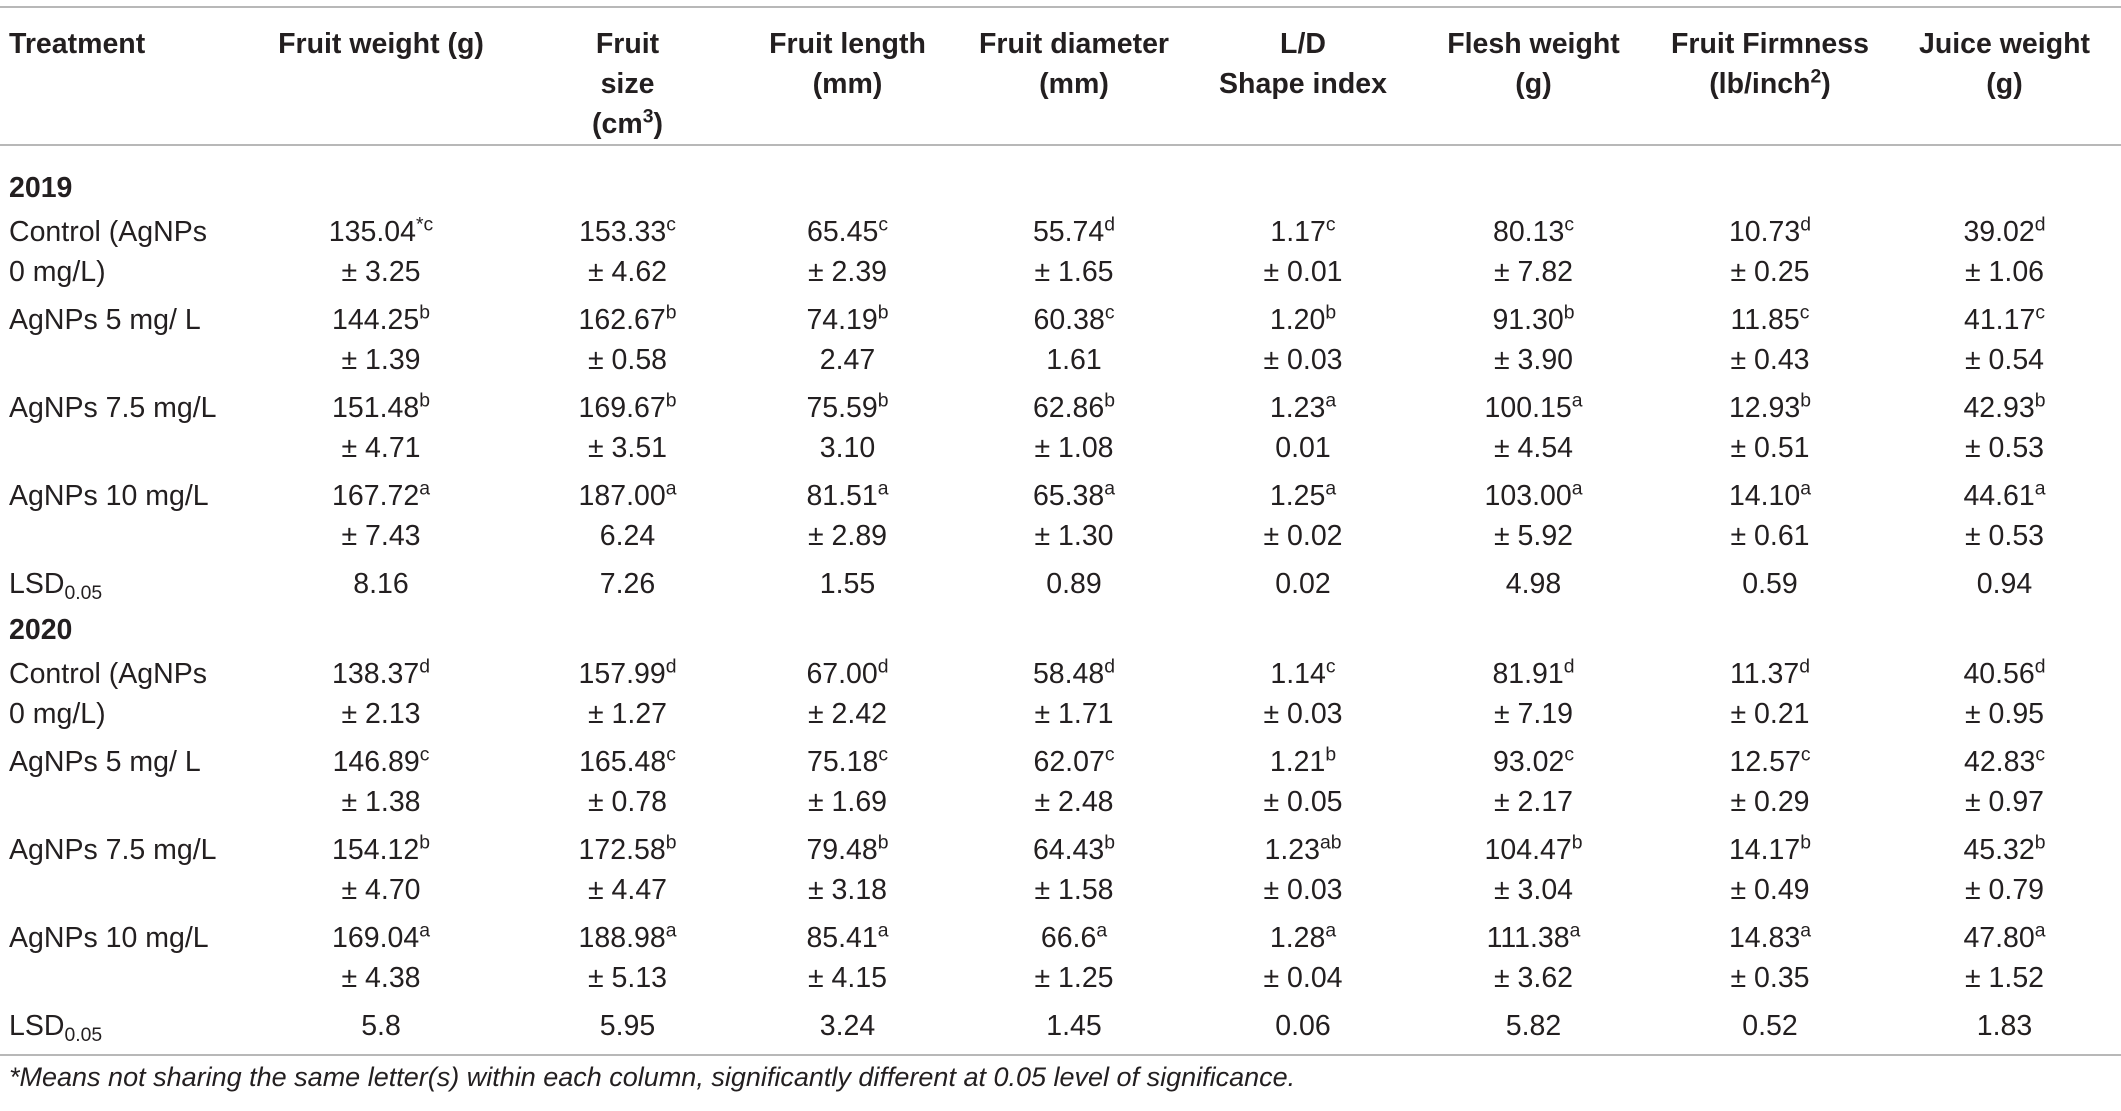  I want to click on mean-line: 64.43b, so click(1074, 850).